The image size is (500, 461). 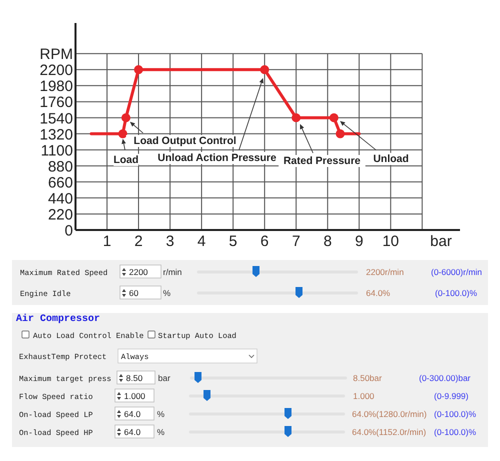 I want to click on text: (0-9.999), so click(x=451, y=396).